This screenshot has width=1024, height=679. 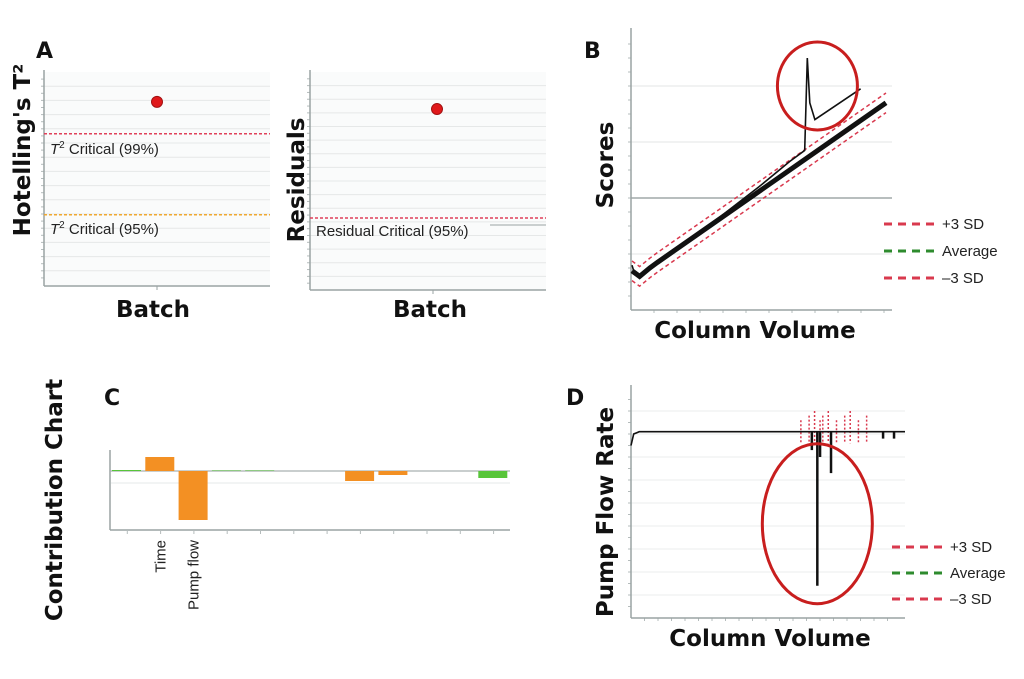 What do you see at coordinates (160, 556) in the screenshot?
I see `category-label: Time` at bounding box center [160, 556].